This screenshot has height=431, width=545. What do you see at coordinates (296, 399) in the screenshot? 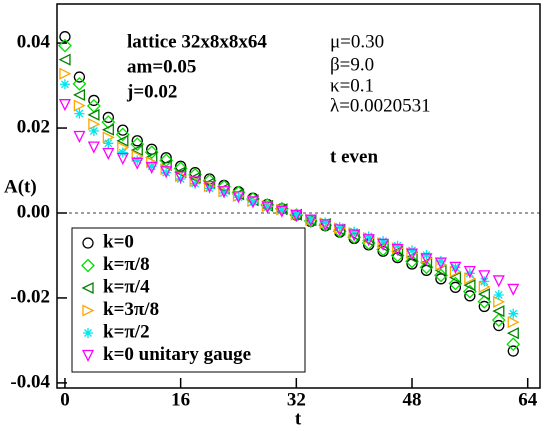
I see `x-tick-label: 32` at bounding box center [296, 399].